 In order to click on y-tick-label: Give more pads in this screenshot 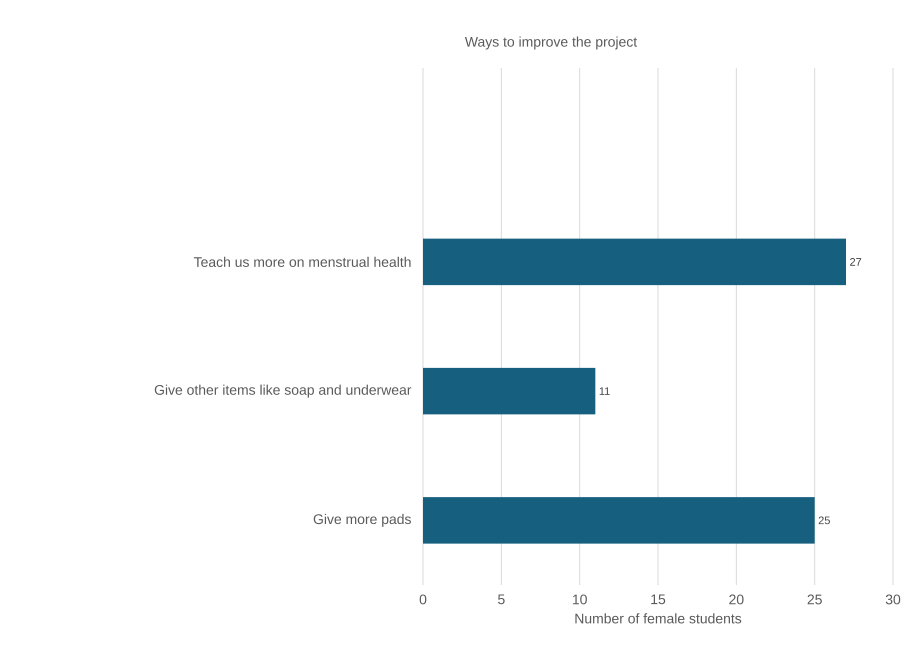, I will do `click(362, 520)`.